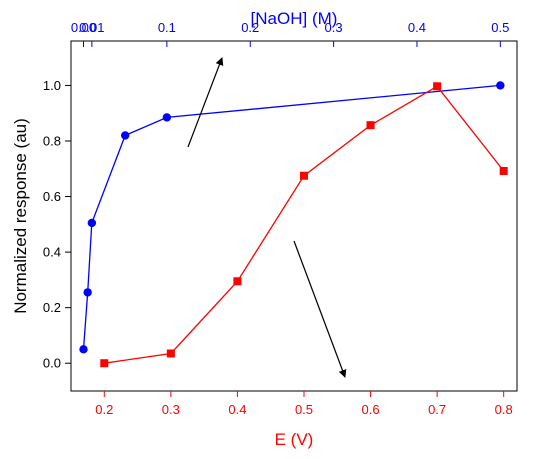 The image size is (550, 459). I want to click on y-tick-label: 0.4, so click(52, 252).